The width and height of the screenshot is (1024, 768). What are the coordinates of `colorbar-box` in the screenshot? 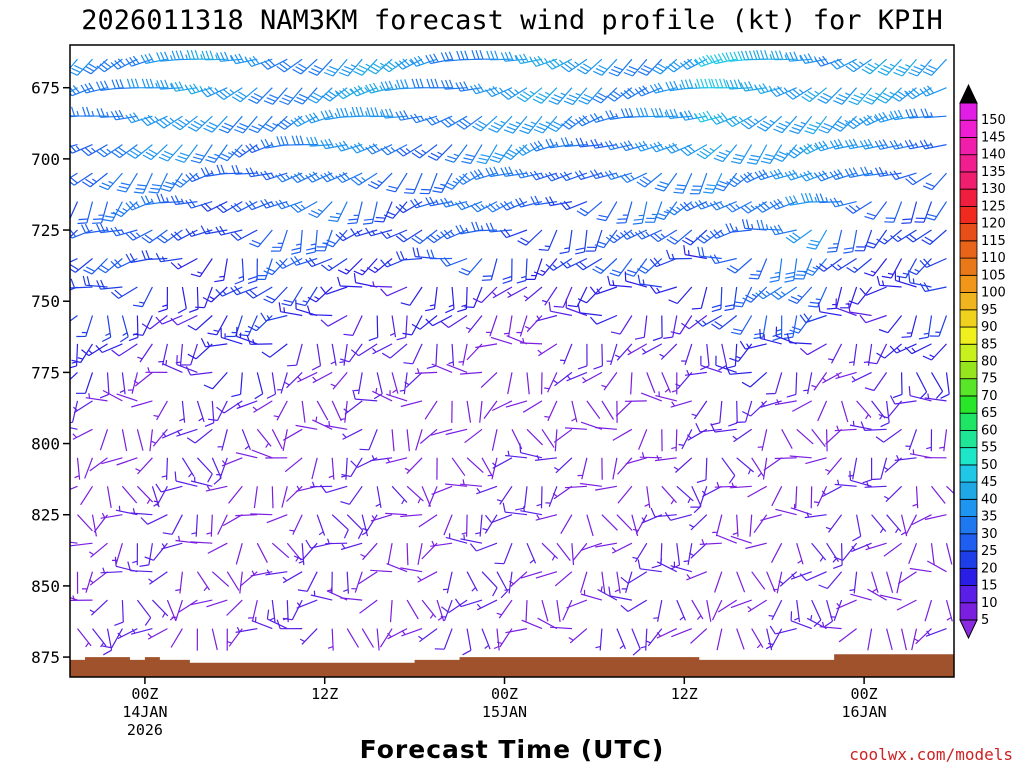 It's located at (968, 318).